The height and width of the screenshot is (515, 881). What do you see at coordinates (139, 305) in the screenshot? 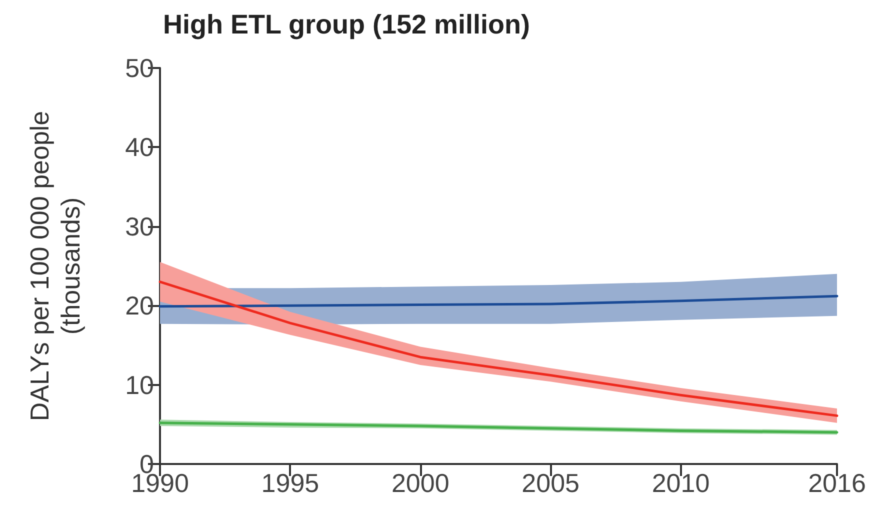
I see `y-tick-label: 20` at bounding box center [139, 305].